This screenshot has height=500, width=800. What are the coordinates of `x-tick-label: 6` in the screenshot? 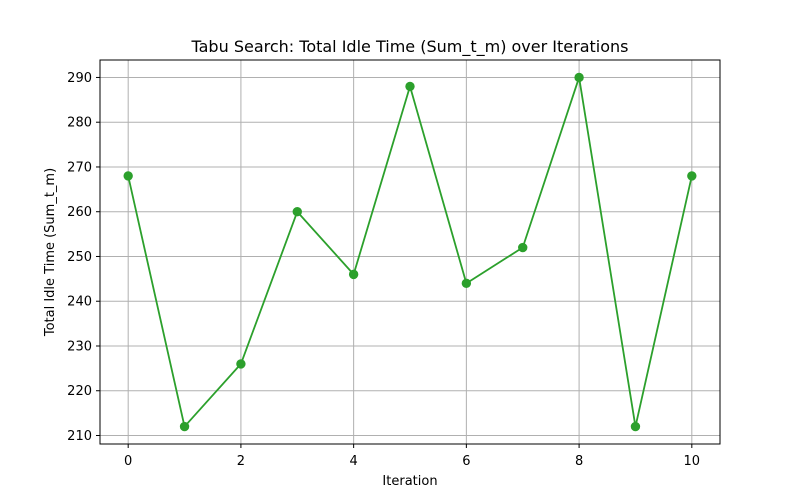 It's located at (466, 461).